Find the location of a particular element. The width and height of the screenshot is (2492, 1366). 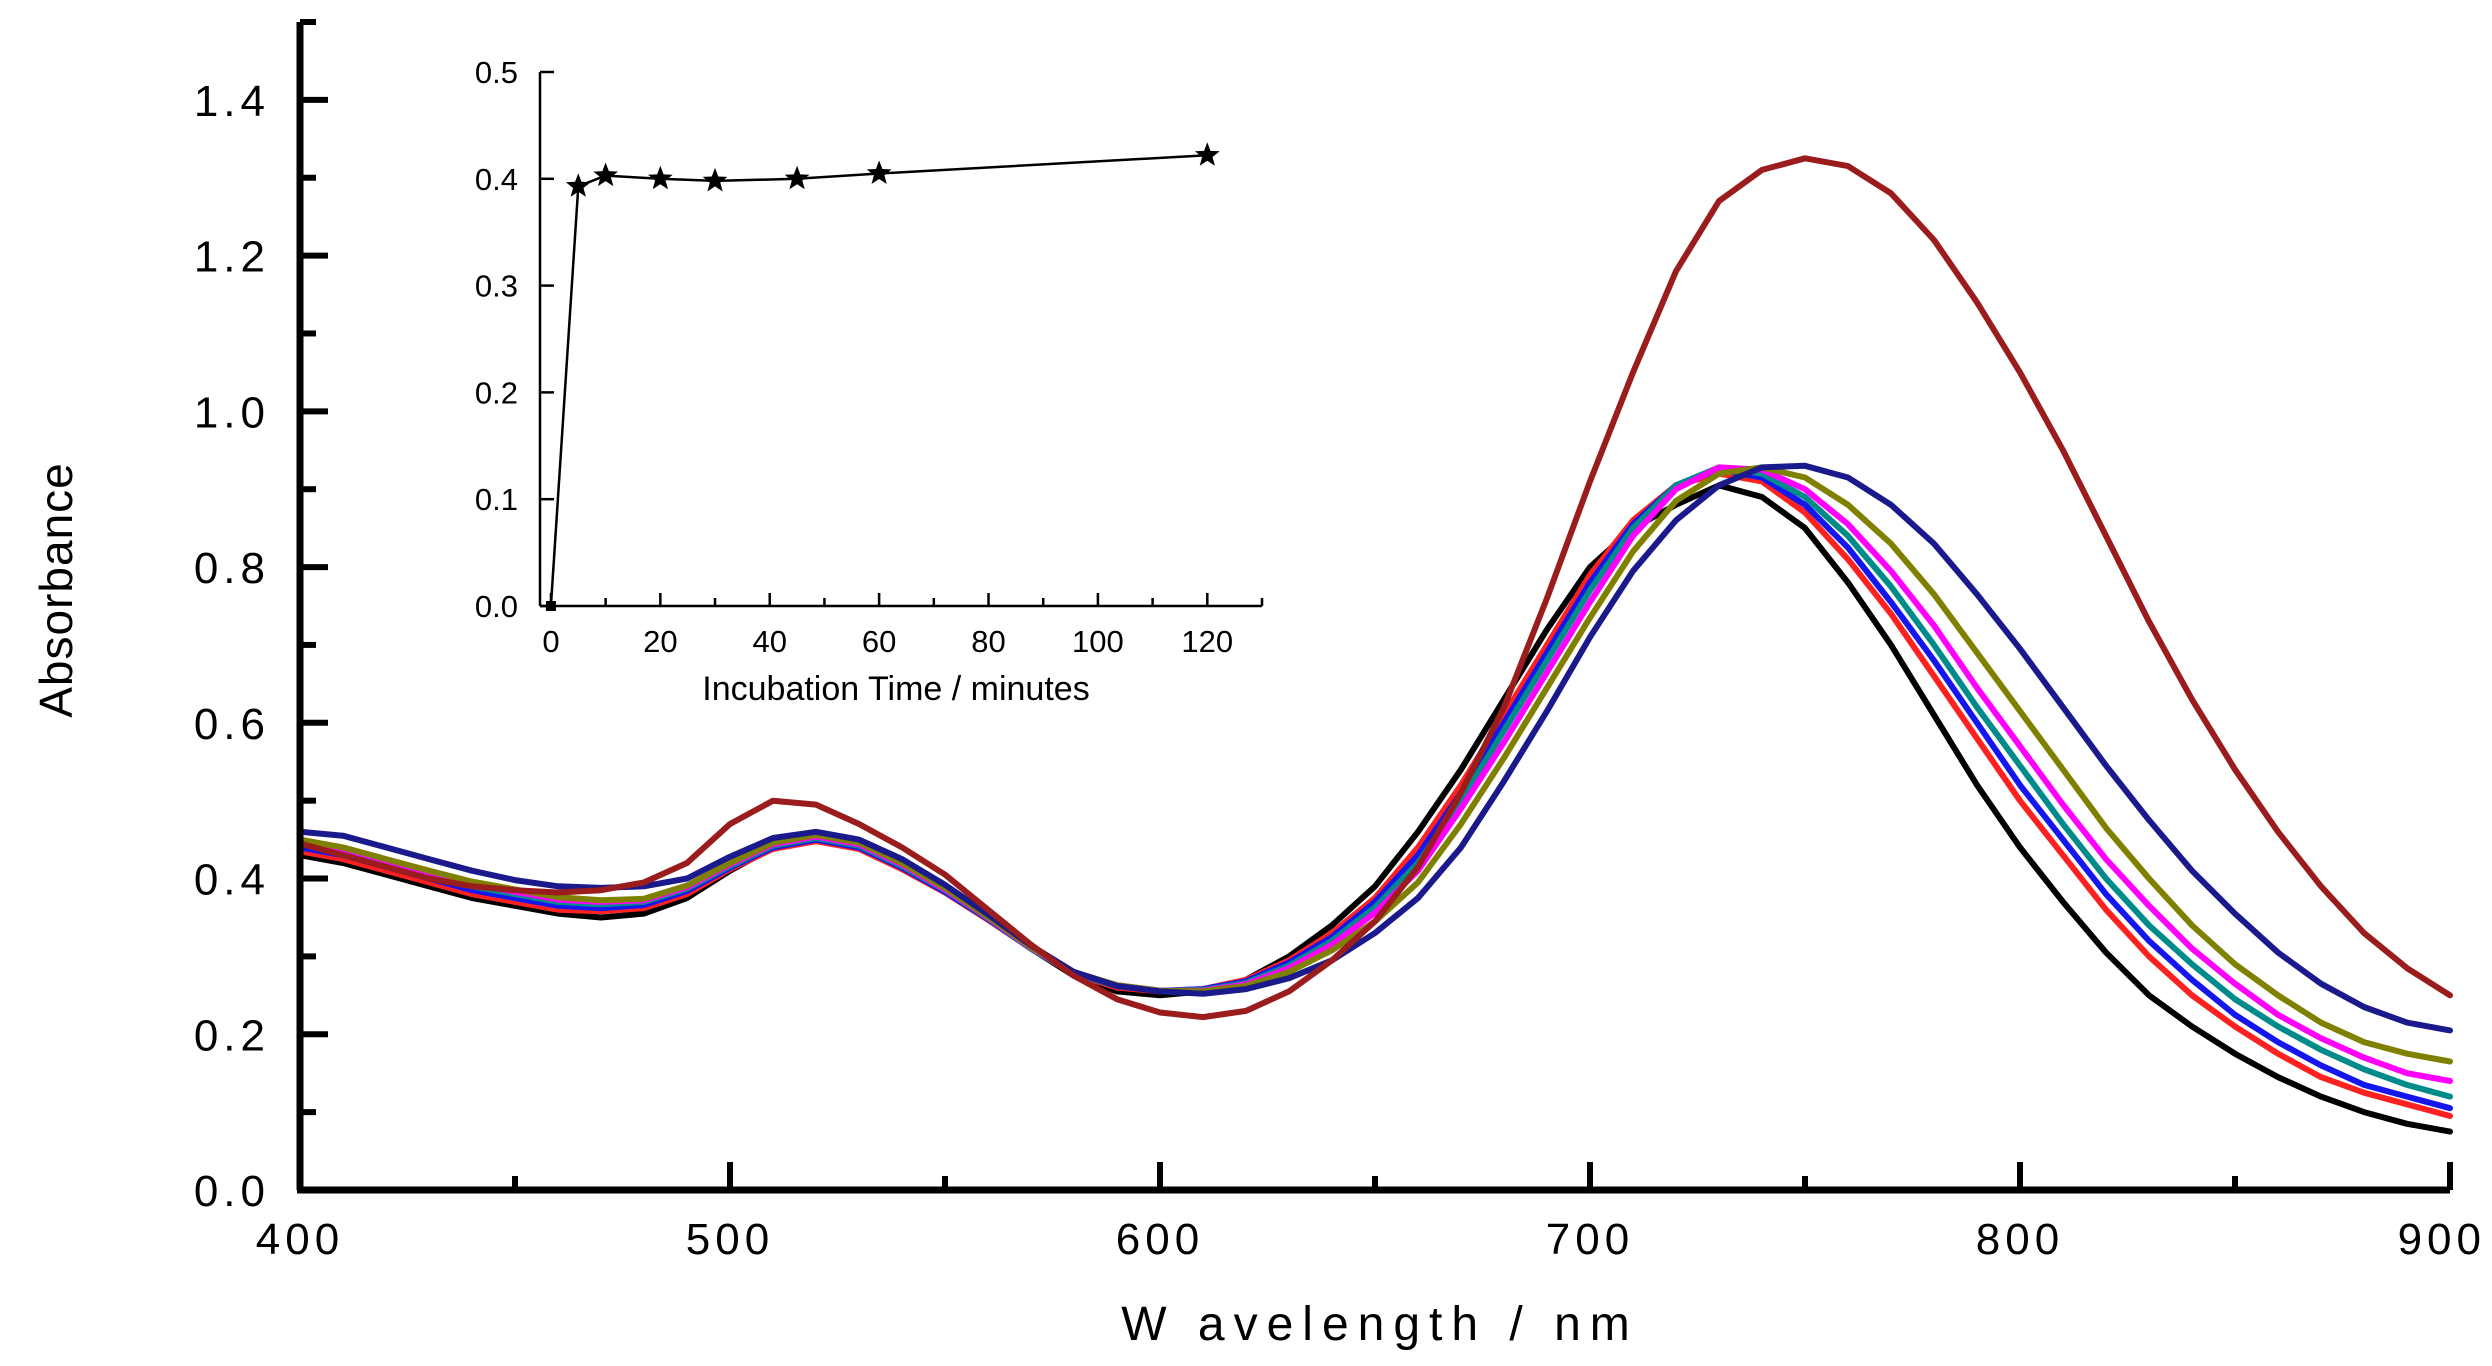

main-y-tick-label: 1.2 is located at coordinates (232, 257).